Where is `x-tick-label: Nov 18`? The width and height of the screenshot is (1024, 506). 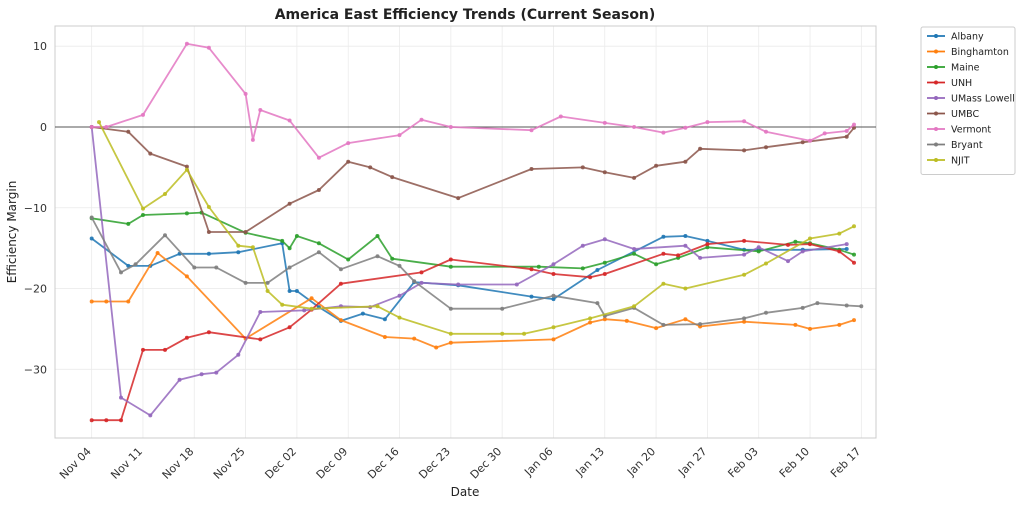 x-tick-label: Nov 18 is located at coordinates (178, 463).